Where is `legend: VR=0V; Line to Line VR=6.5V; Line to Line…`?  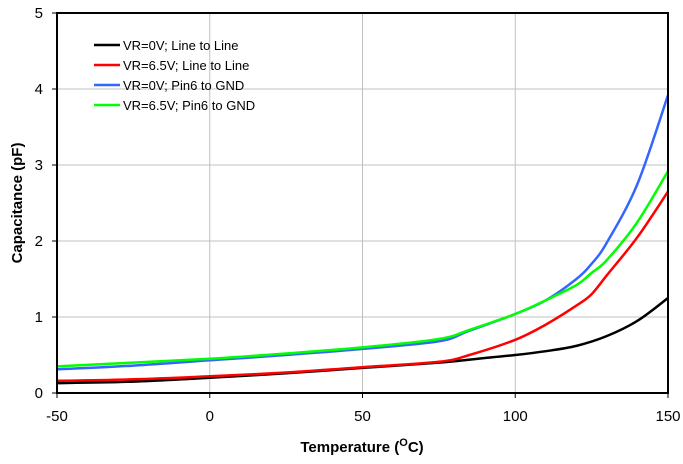 legend: VR=0V; Line to Line VR=6.5V; Line to Line… is located at coordinates (174, 75).